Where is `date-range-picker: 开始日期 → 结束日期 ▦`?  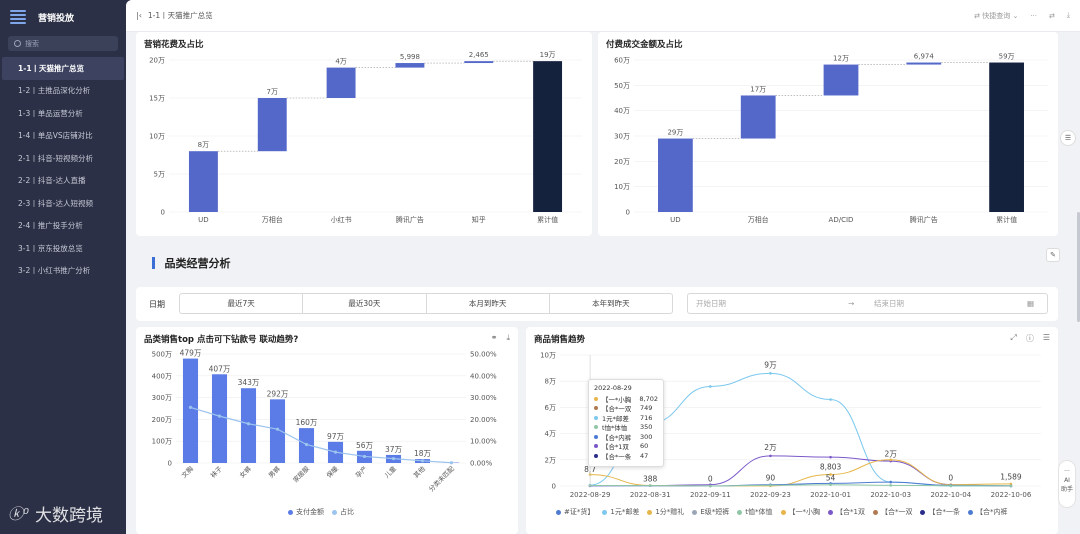 date-range-picker: 开始日期 → 结束日期 ▦ is located at coordinates (867, 303).